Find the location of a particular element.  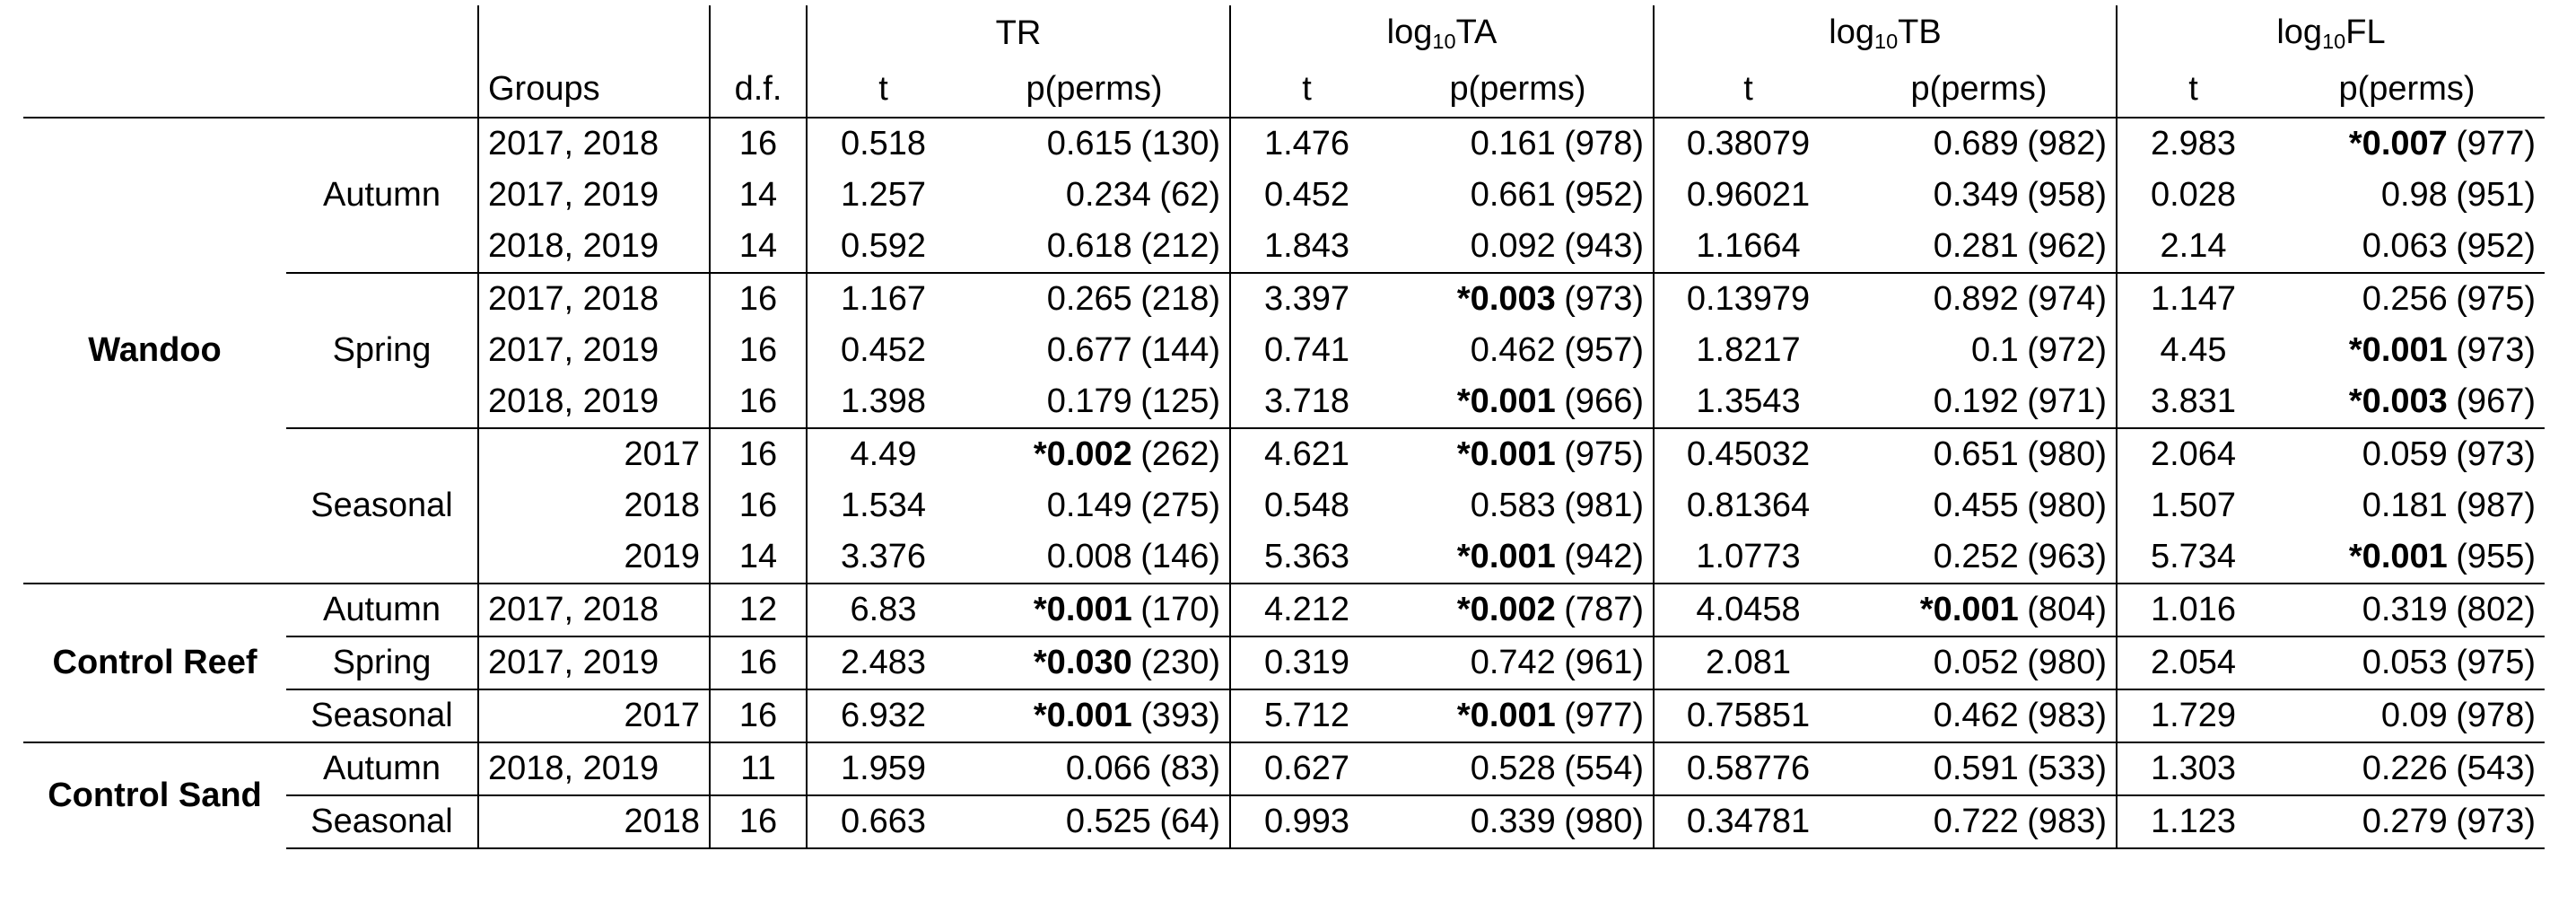

perms-count: (170) is located at coordinates (1180, 609).